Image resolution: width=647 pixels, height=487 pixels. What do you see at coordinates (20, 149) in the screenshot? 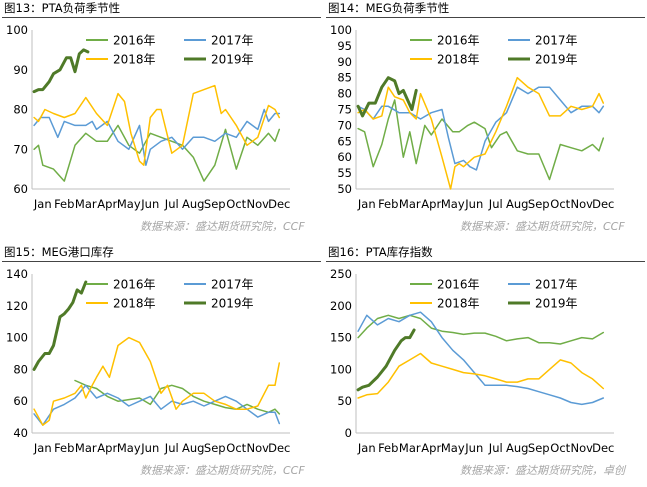
I see `y-tick-label: 70` at bounding box center [20, 149].